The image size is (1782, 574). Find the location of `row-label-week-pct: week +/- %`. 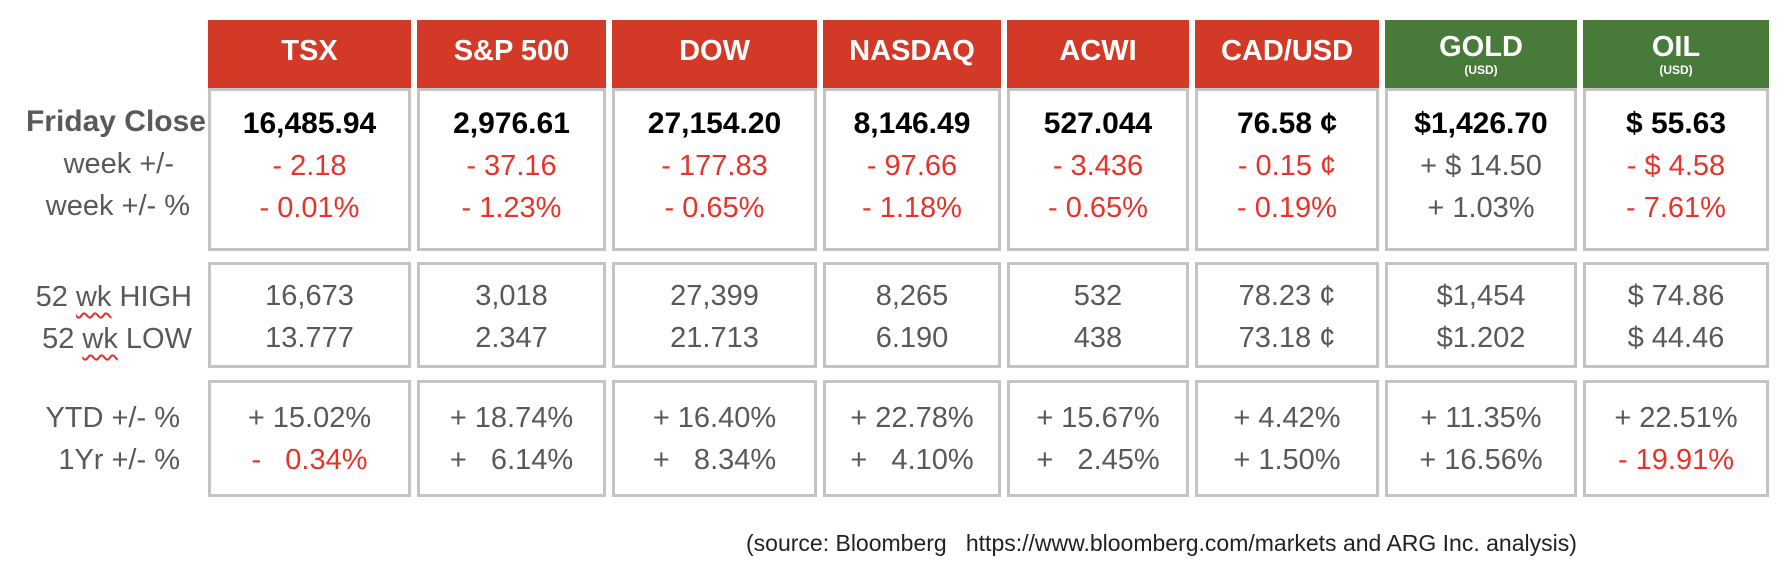

row-label-week-pct: week +/- % is located at coordinates (117, 206).